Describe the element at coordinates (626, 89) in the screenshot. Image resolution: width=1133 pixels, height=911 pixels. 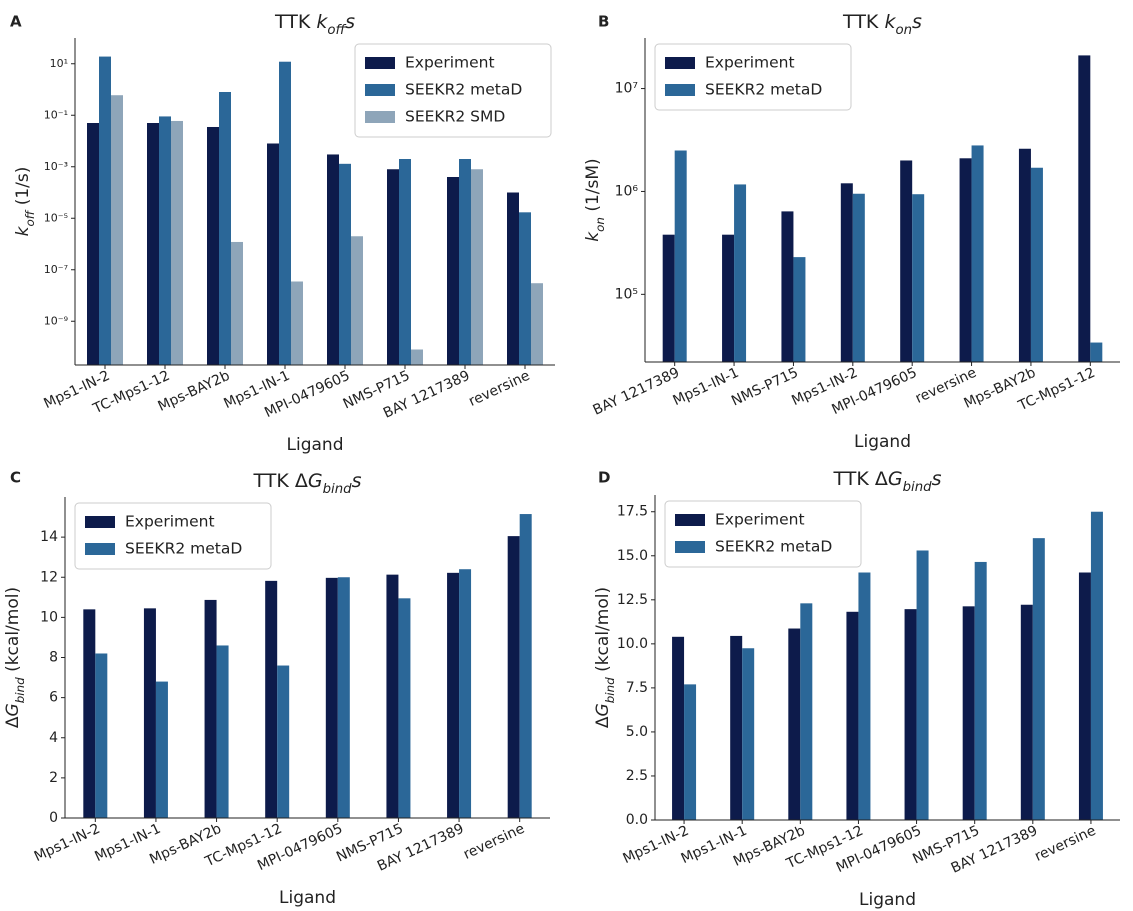
I see `y-tick-label: 10⁷` at that location.